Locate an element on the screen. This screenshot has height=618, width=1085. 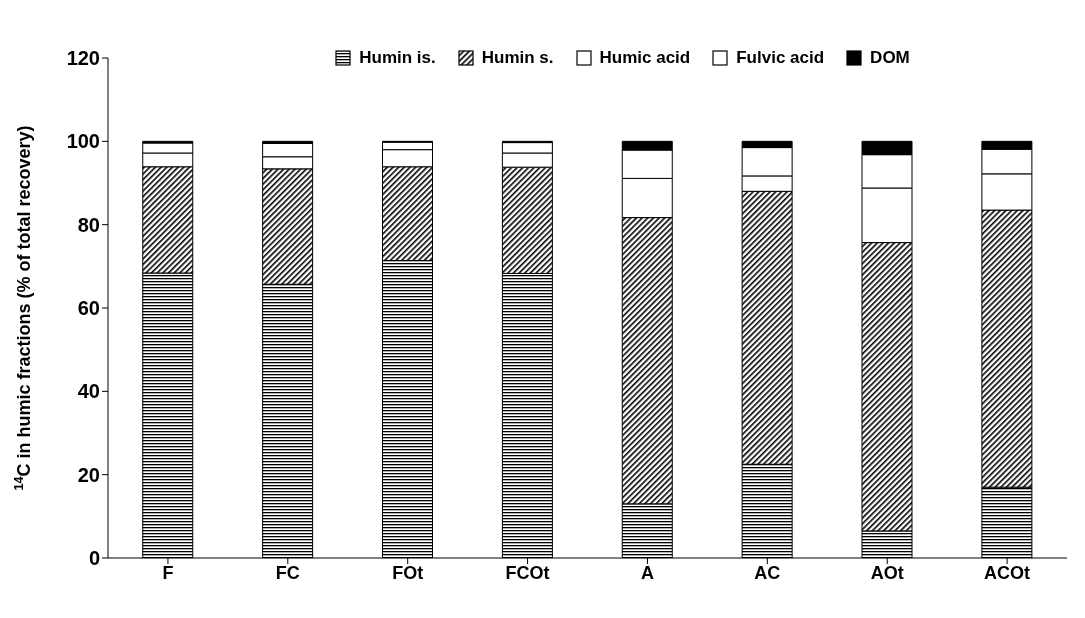
x-tick-label: FC is located at coordinates (287, 572).